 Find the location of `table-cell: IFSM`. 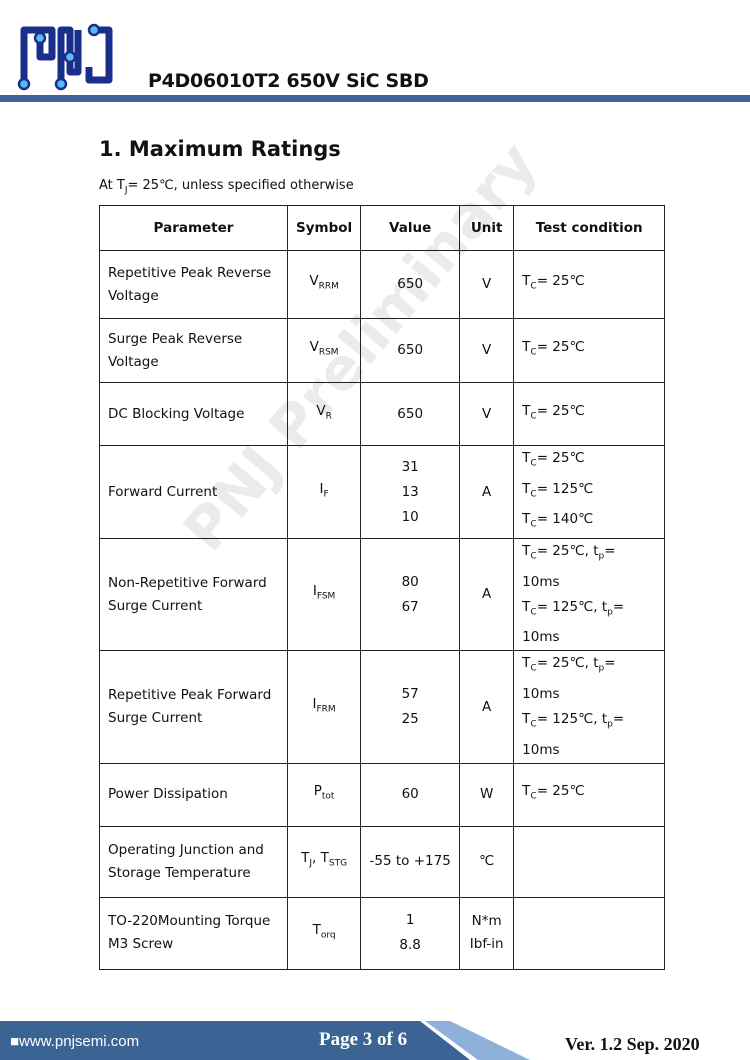

table-cell: IFSM is located at coordinates (324, 595).